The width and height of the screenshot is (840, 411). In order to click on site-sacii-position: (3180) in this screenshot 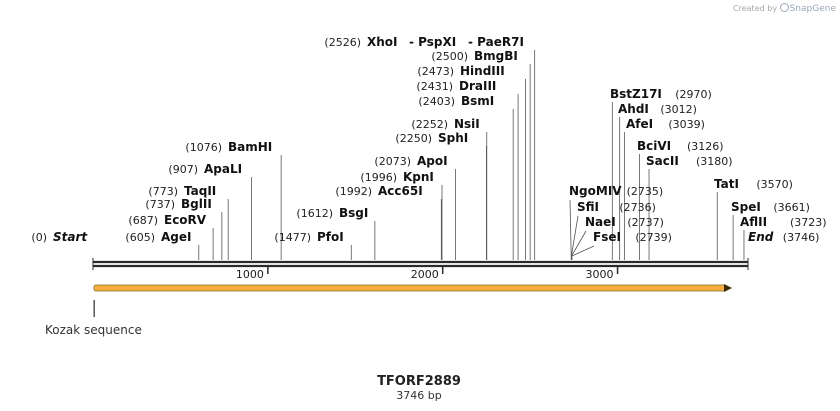, I will do `click(714, 161)`.